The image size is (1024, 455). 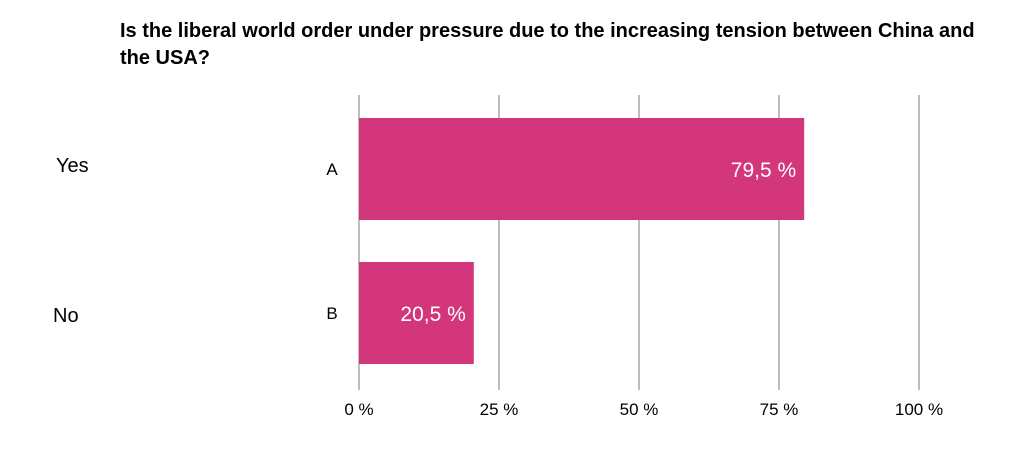 I want to click on category-label-B: B, so click(x=331, y=313).